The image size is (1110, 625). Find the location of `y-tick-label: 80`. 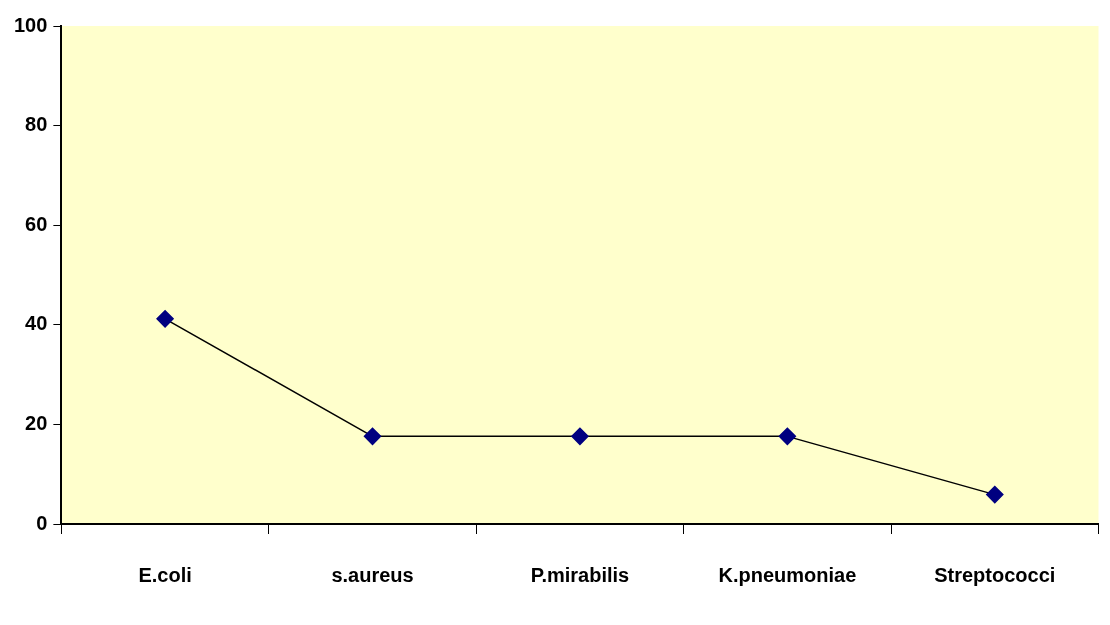

y-tick-label: 80 is located at coordinates (36, 124).